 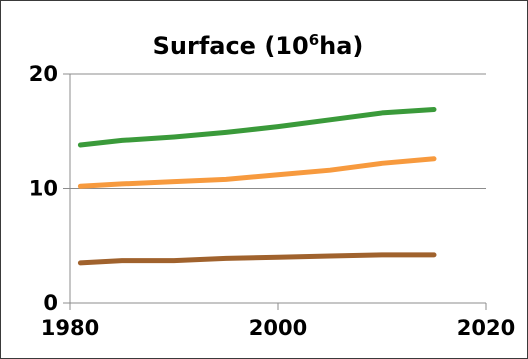 What do you see at coordinates (43, 74) in the screenshot?
I see `y-tick-label: 20` at bounding box center [43, 74].